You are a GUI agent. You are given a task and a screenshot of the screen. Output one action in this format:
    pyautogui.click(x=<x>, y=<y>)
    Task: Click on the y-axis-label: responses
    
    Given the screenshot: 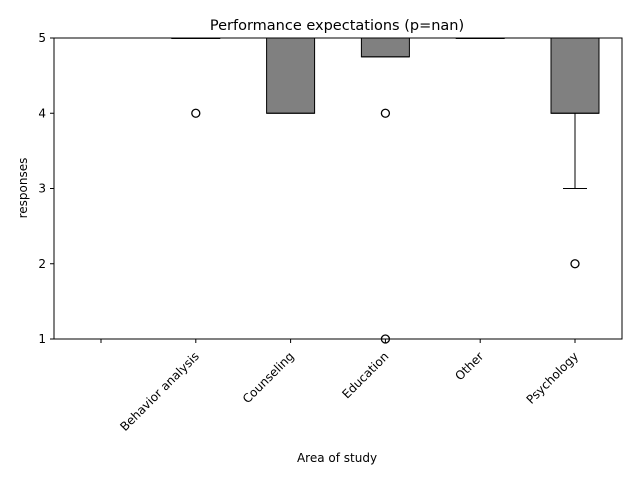 What is the action you would take?
    pyautogui.click(x=23, y=188)
    